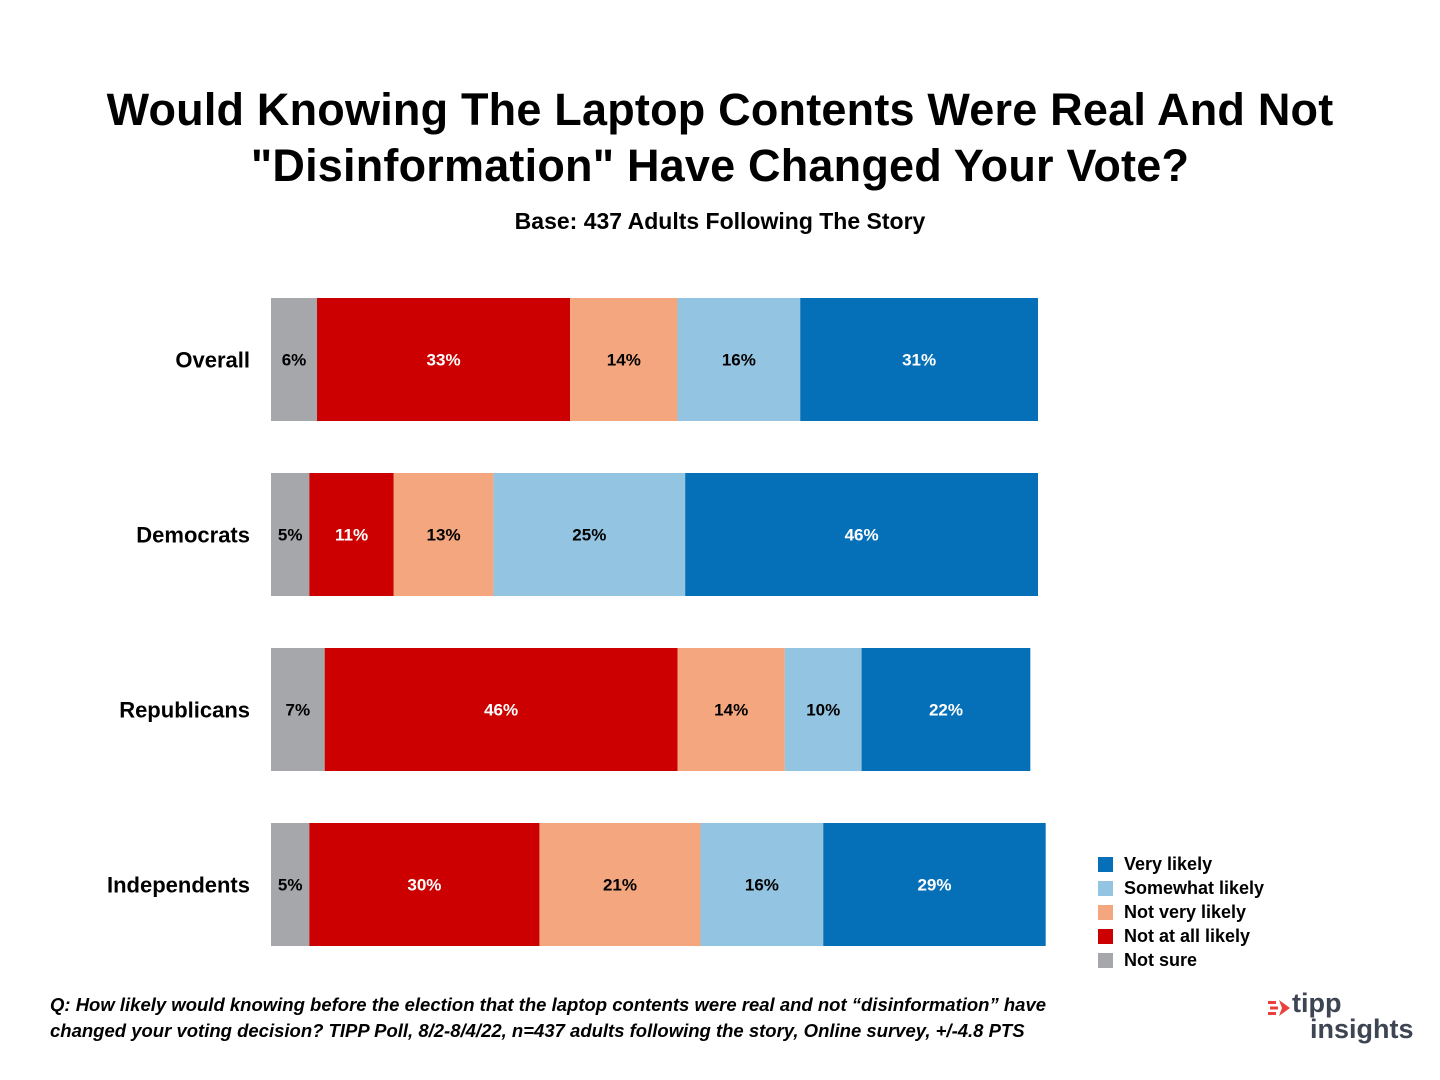  What do you see at coordinates (1105, 936) in the screenshot?
I see `legend-swatch-not-at-all-likely` at bounding box center [1105, 936].